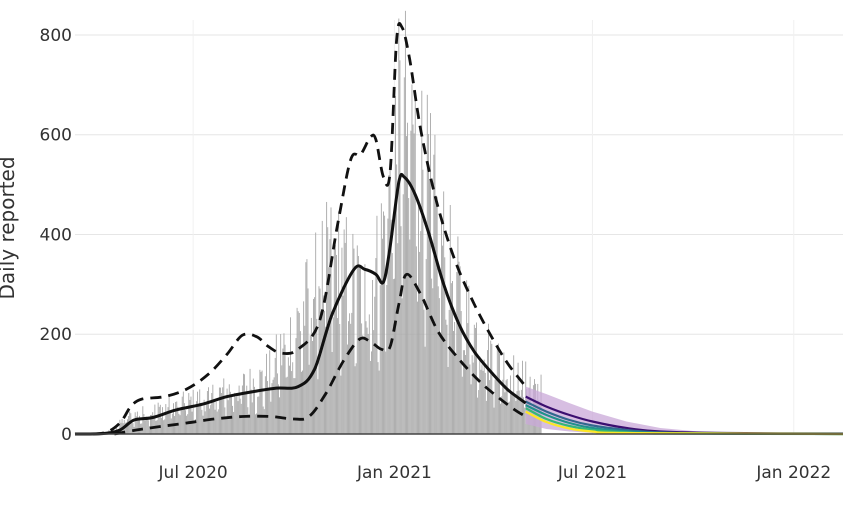  I want to click on y-tick-label-0: 0, so click(66, 435).